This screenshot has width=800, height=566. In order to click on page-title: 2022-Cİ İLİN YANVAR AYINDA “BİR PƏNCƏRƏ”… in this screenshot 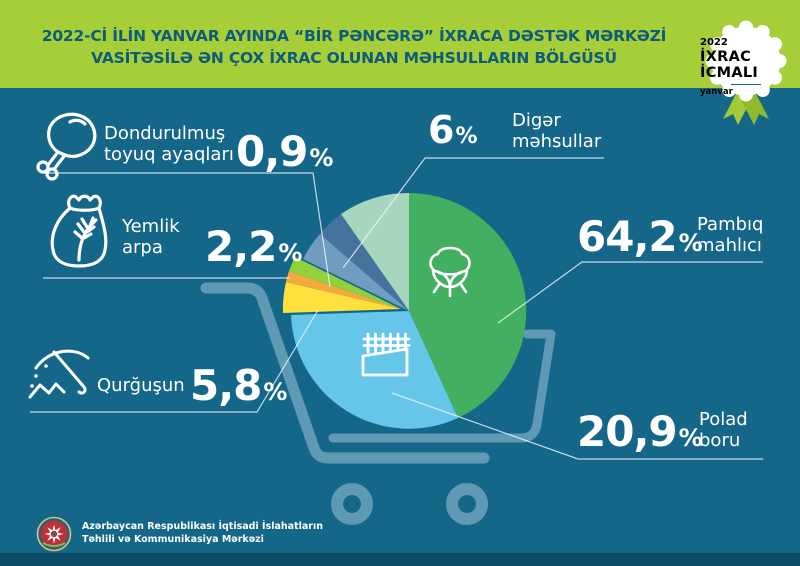, I will do `click(354, 47)`.